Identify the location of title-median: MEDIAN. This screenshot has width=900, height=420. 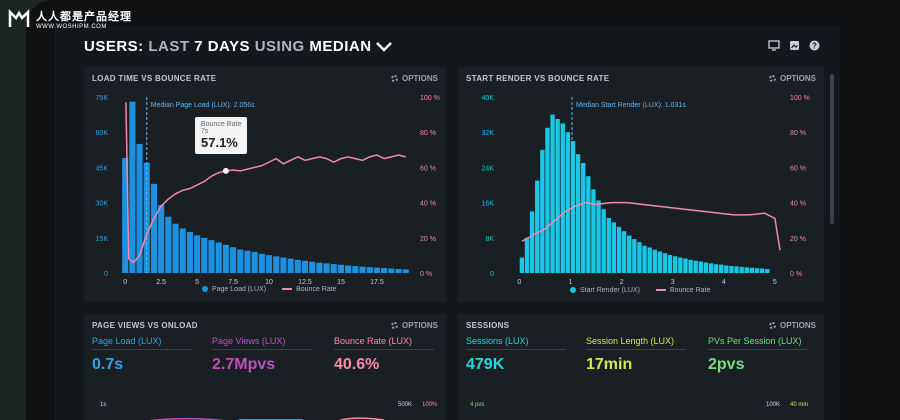
(340, 46).